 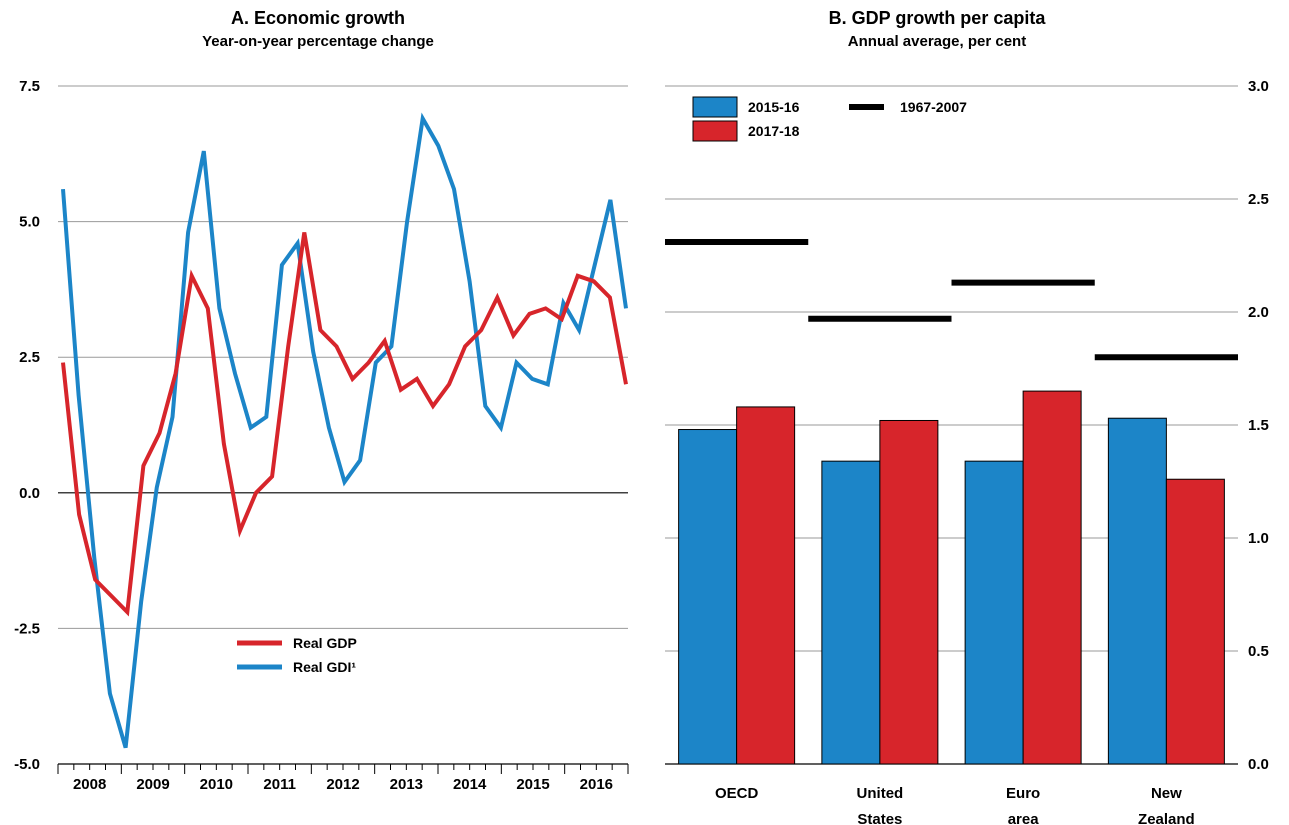 What do you see at coordinates (324, 667) in the screenshot?
I see `legend-real-gdi-label: Real GDI¹` at bounding box center [324, 667].